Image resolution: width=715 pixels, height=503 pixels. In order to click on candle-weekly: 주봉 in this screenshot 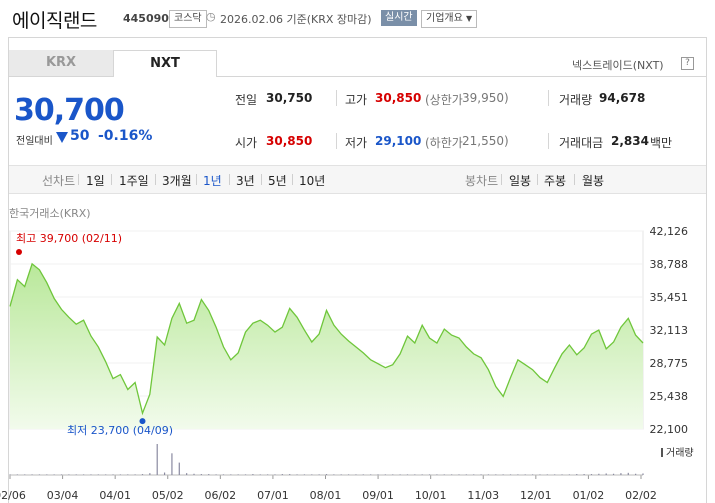, I will do `click(555, 181)`.